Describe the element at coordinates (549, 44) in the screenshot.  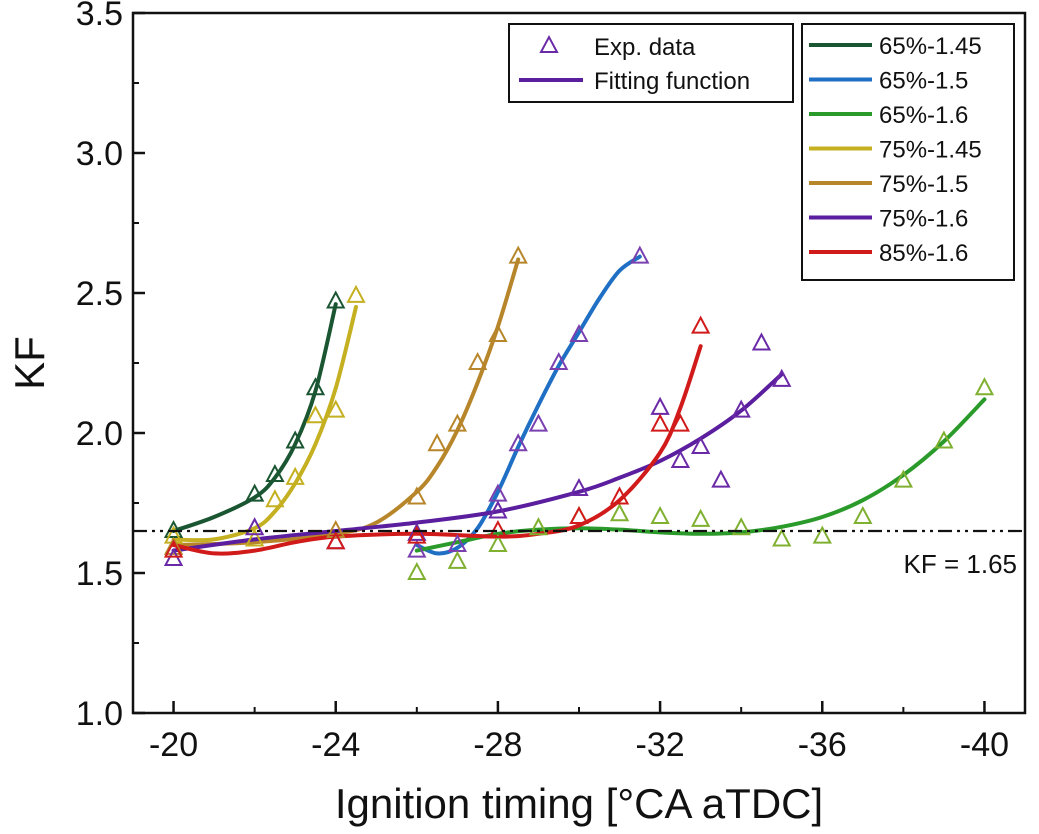
I see `legend-triangle-icon` at that location.